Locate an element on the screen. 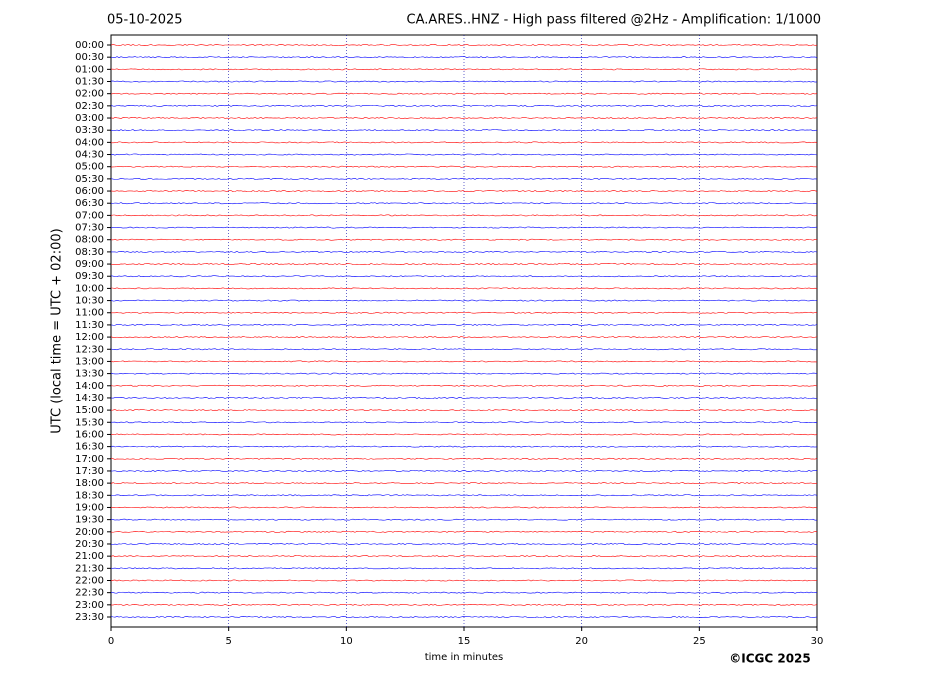 This screenshot has width=927, height=700. y-tick-label: 11:30 is located at coordinates (89, 325).